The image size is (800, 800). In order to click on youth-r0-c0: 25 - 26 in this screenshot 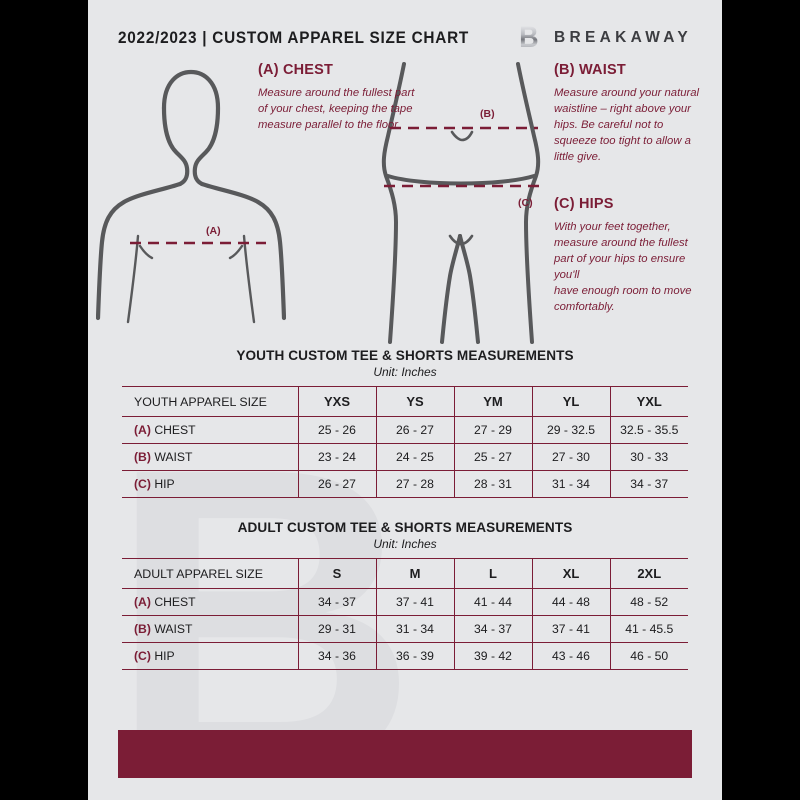, I will do `click(337, 430)`.